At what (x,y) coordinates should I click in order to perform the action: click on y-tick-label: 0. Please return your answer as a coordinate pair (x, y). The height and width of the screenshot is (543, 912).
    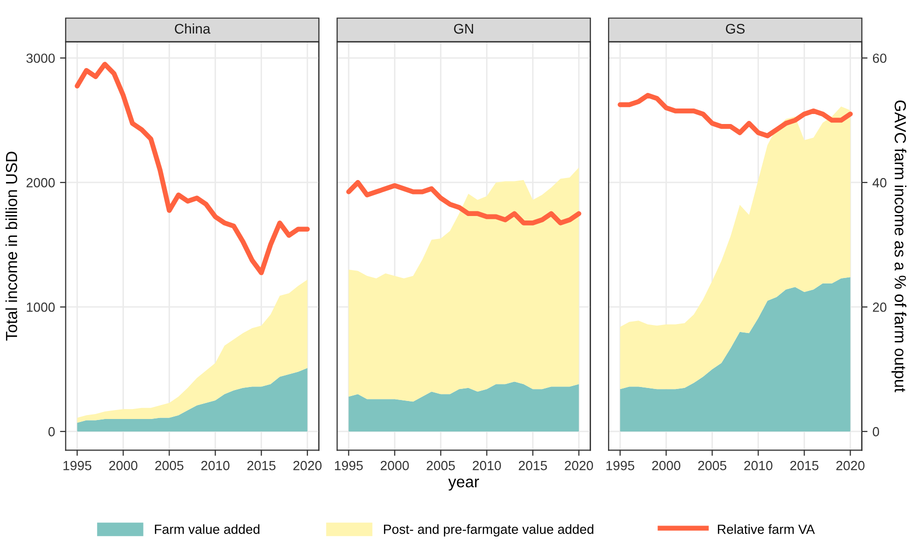
    Looking at the image, I should click on (51, 431).